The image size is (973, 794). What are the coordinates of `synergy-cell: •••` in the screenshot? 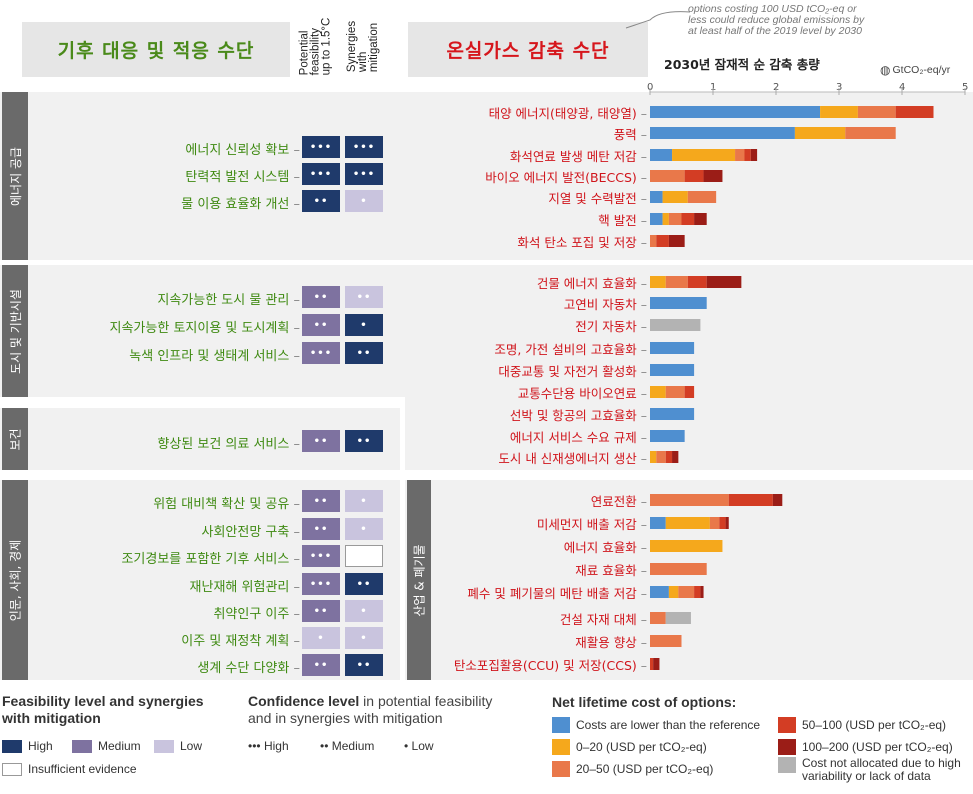 It's located at (364, 147).